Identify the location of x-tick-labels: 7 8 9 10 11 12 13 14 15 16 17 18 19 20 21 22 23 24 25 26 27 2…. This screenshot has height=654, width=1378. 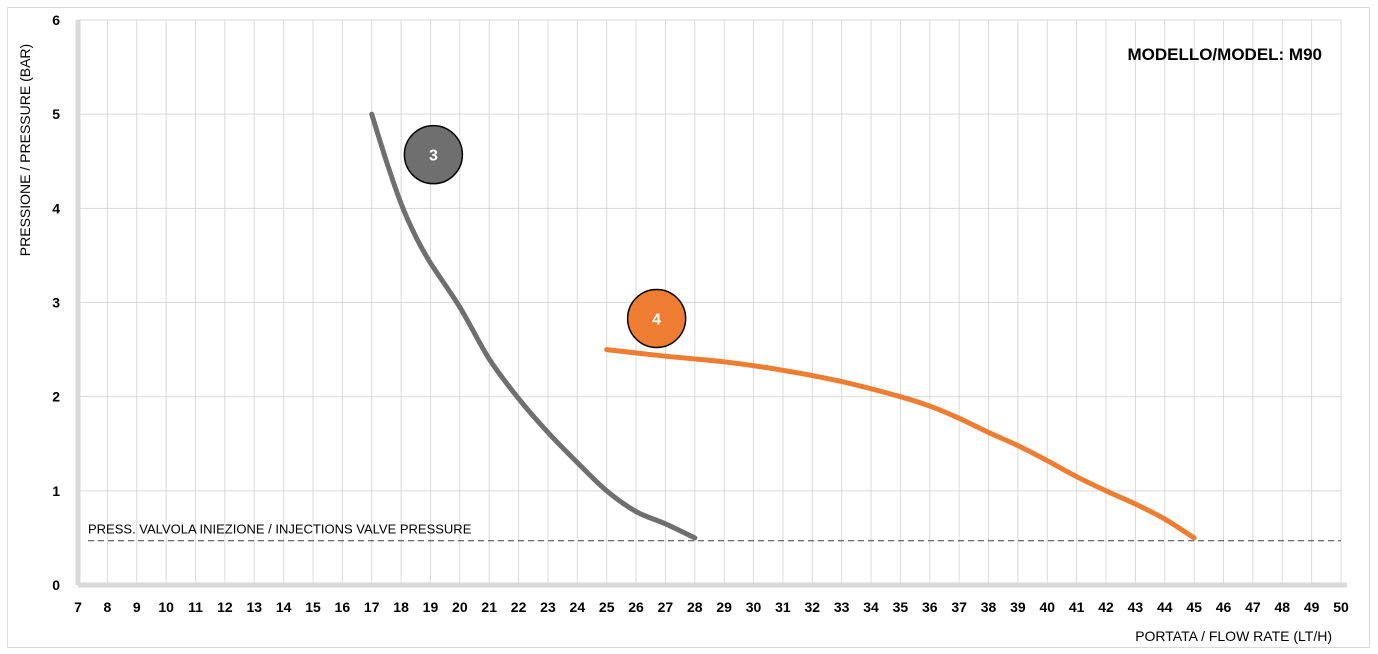
(711, 607).